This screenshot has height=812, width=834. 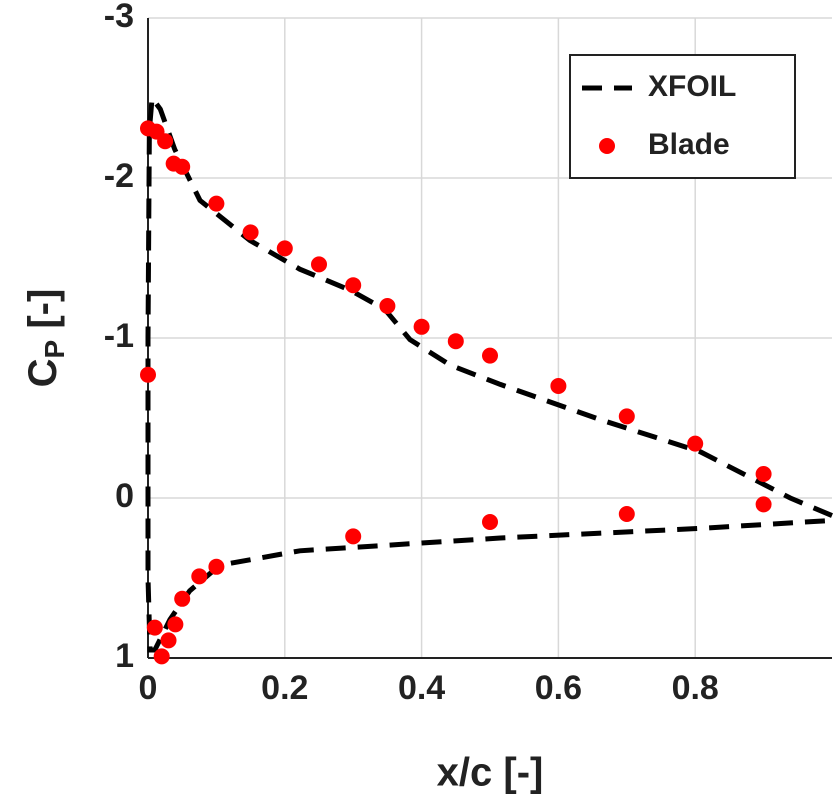 I want to click on legend-box, so click(x=682, y=116).